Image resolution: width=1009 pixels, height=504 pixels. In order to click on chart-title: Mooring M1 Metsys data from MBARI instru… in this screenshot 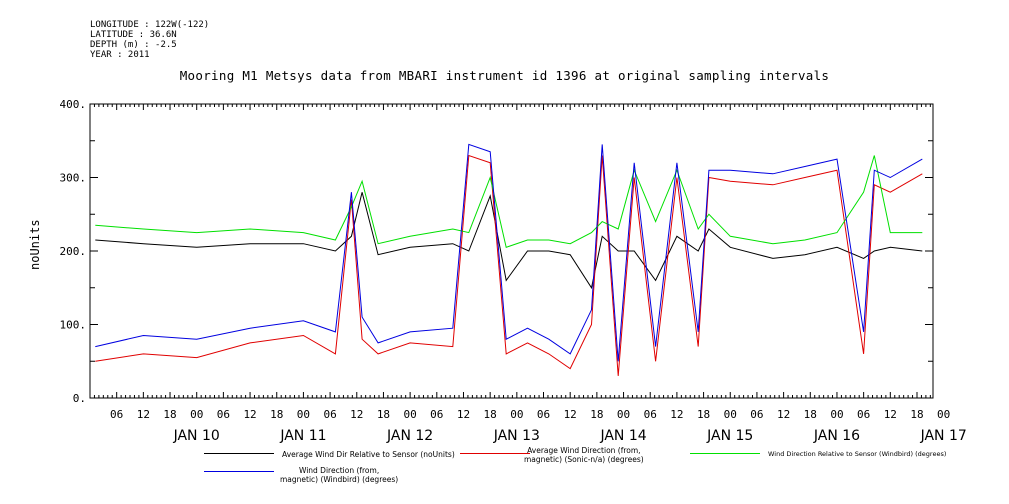, I will do `click(504, 75)`.